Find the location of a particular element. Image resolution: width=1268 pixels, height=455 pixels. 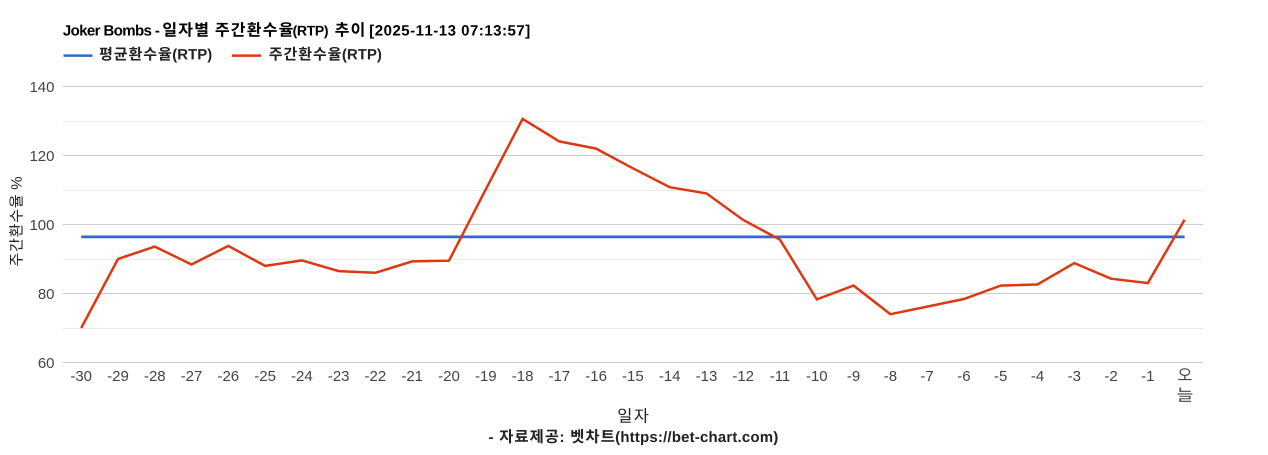

svg-text: -12 is located at coordinates (743, 376).